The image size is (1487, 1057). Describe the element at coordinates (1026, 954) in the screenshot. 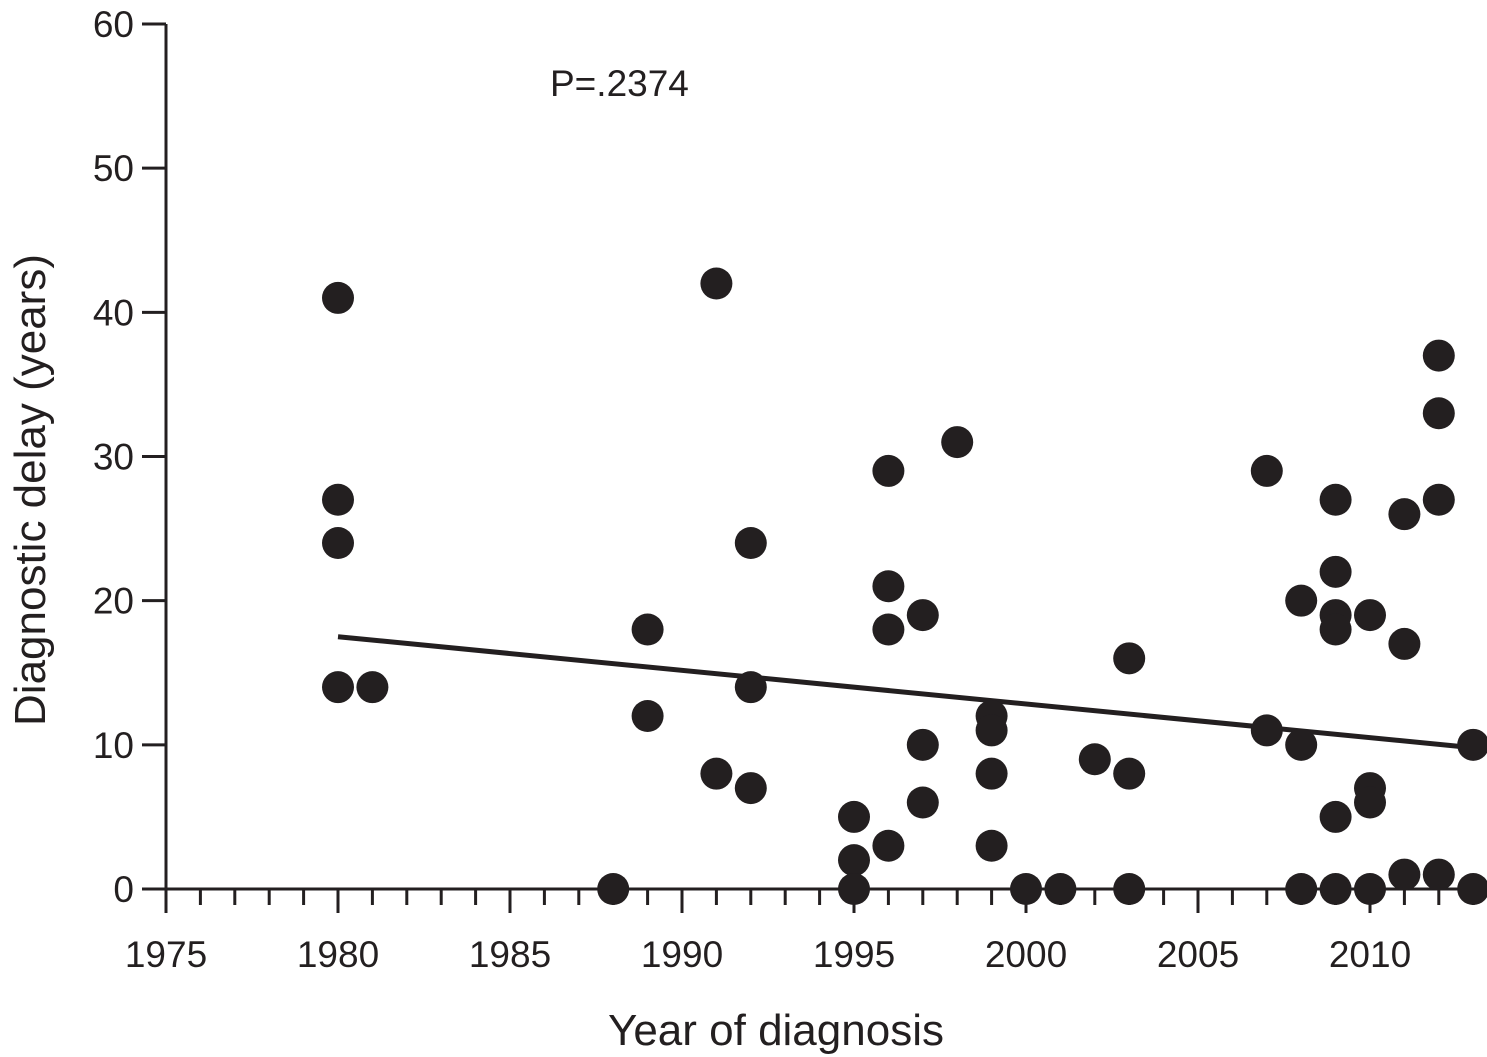

I see `x-tick-label: 2000` at that location.